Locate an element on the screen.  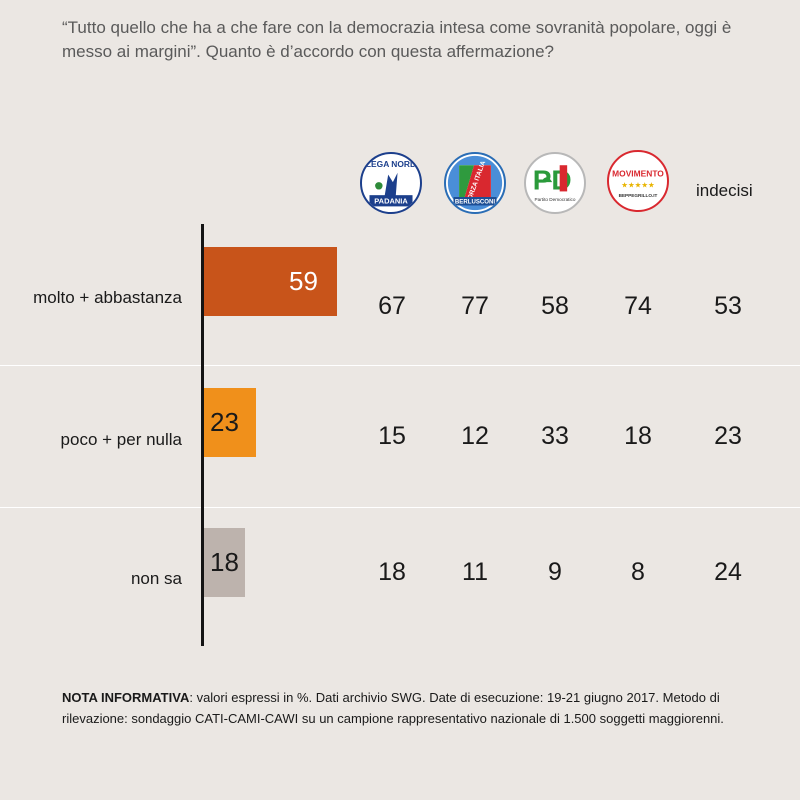
forza-italia-logo-text-bottom: BERLUSCONI is located at coordinates (475, 202).